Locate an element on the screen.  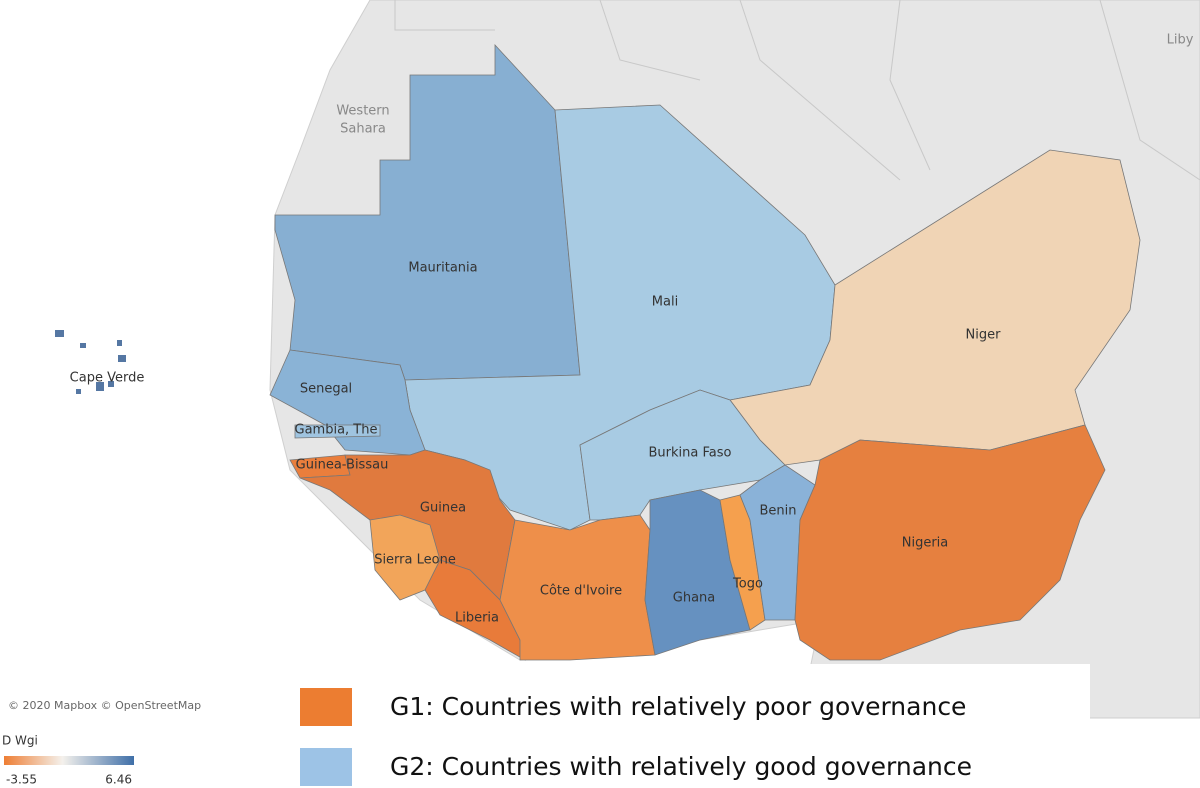
region-label: Liby is located at coordinates (1180, 40).